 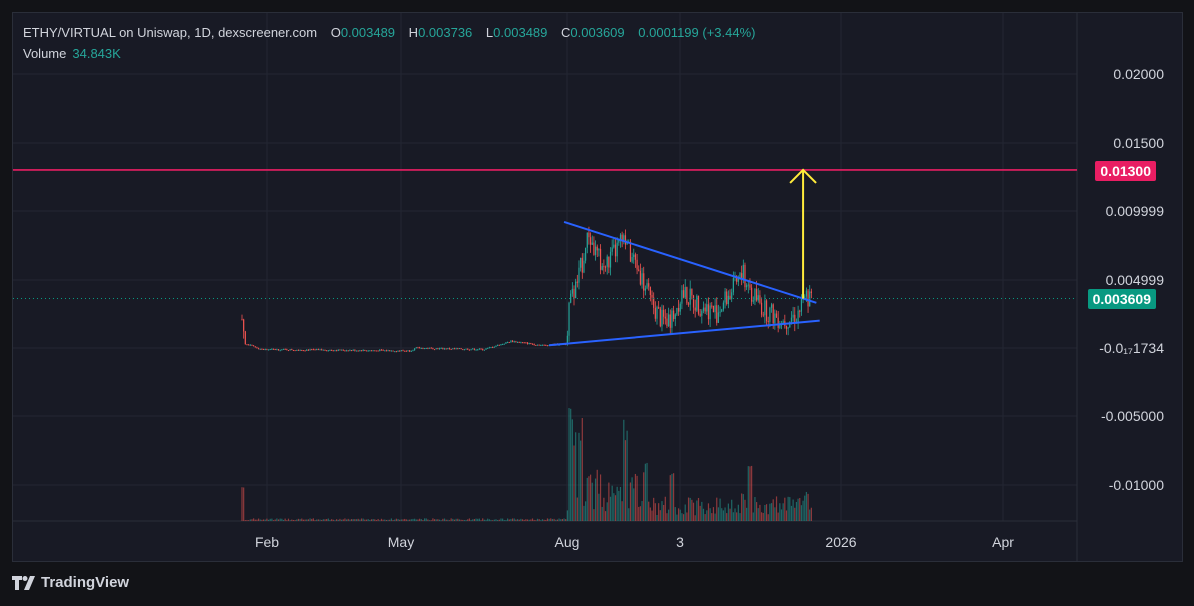 I want to click on low-key: L, so click(x=489, y=32).